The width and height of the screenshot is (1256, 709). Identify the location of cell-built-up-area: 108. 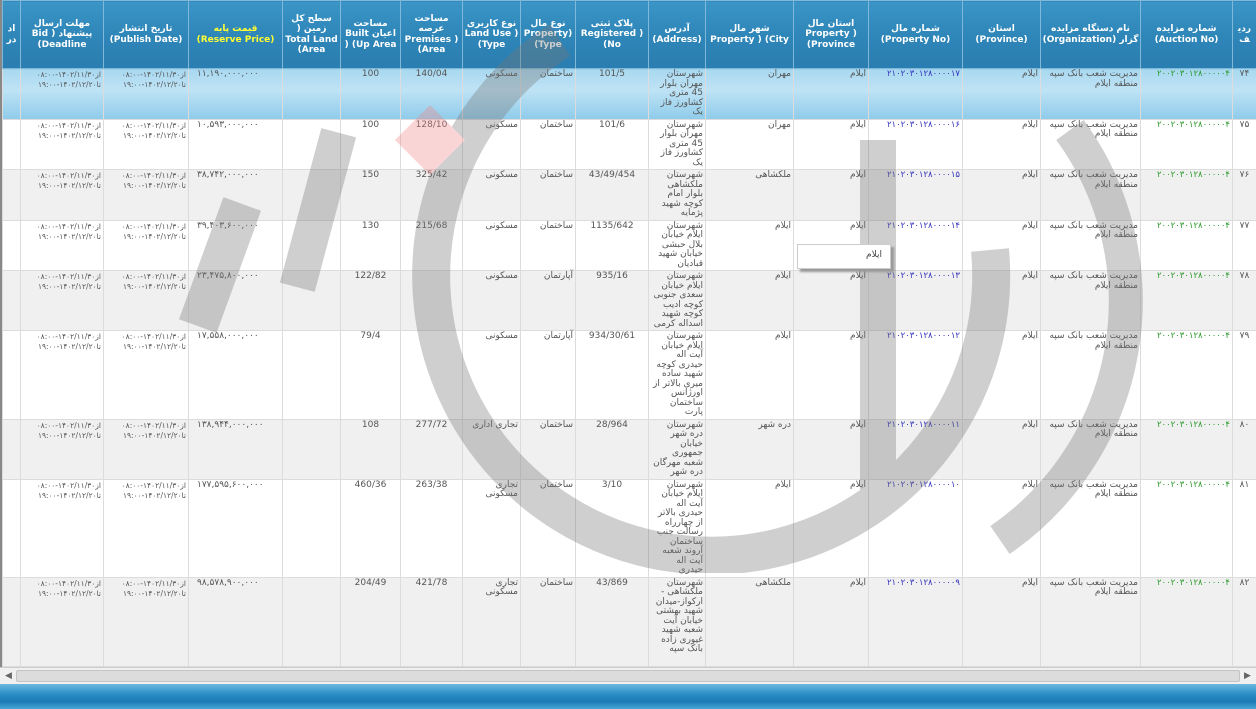
(371, 449).